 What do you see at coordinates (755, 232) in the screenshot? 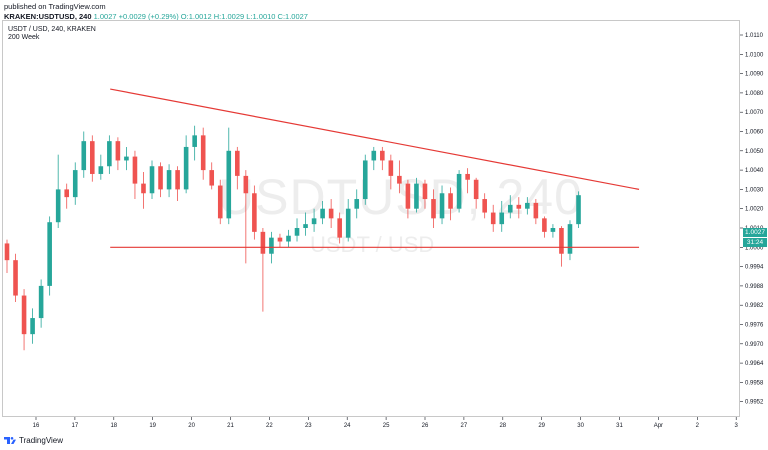
I see `last-price-tag: 1.0027` at bounding box center [755, 232].